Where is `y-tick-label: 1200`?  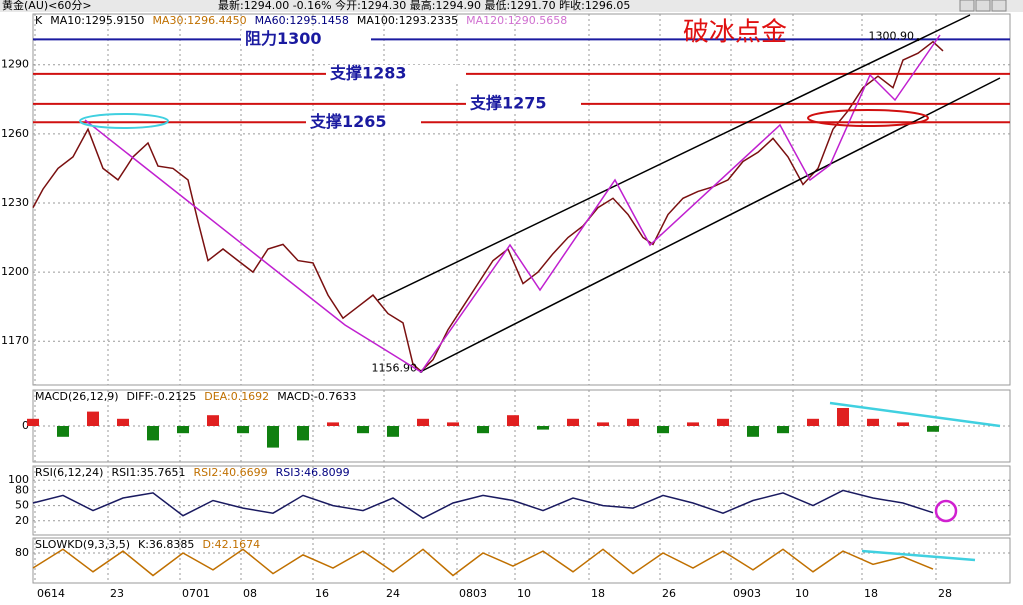
y-tick-label: 1200 is located at coordinates (15, 271).